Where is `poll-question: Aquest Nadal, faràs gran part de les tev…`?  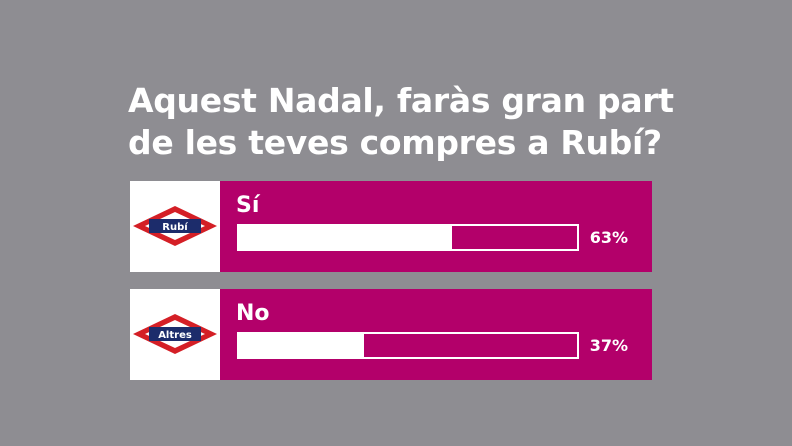
poll-question: Aquest Nadal, faràs gran part de les tev… is located at coordinates (408, 122).